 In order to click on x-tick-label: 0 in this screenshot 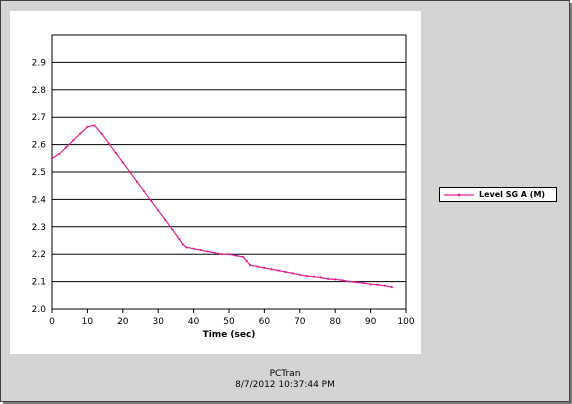, I will do `click(52, 322)`.